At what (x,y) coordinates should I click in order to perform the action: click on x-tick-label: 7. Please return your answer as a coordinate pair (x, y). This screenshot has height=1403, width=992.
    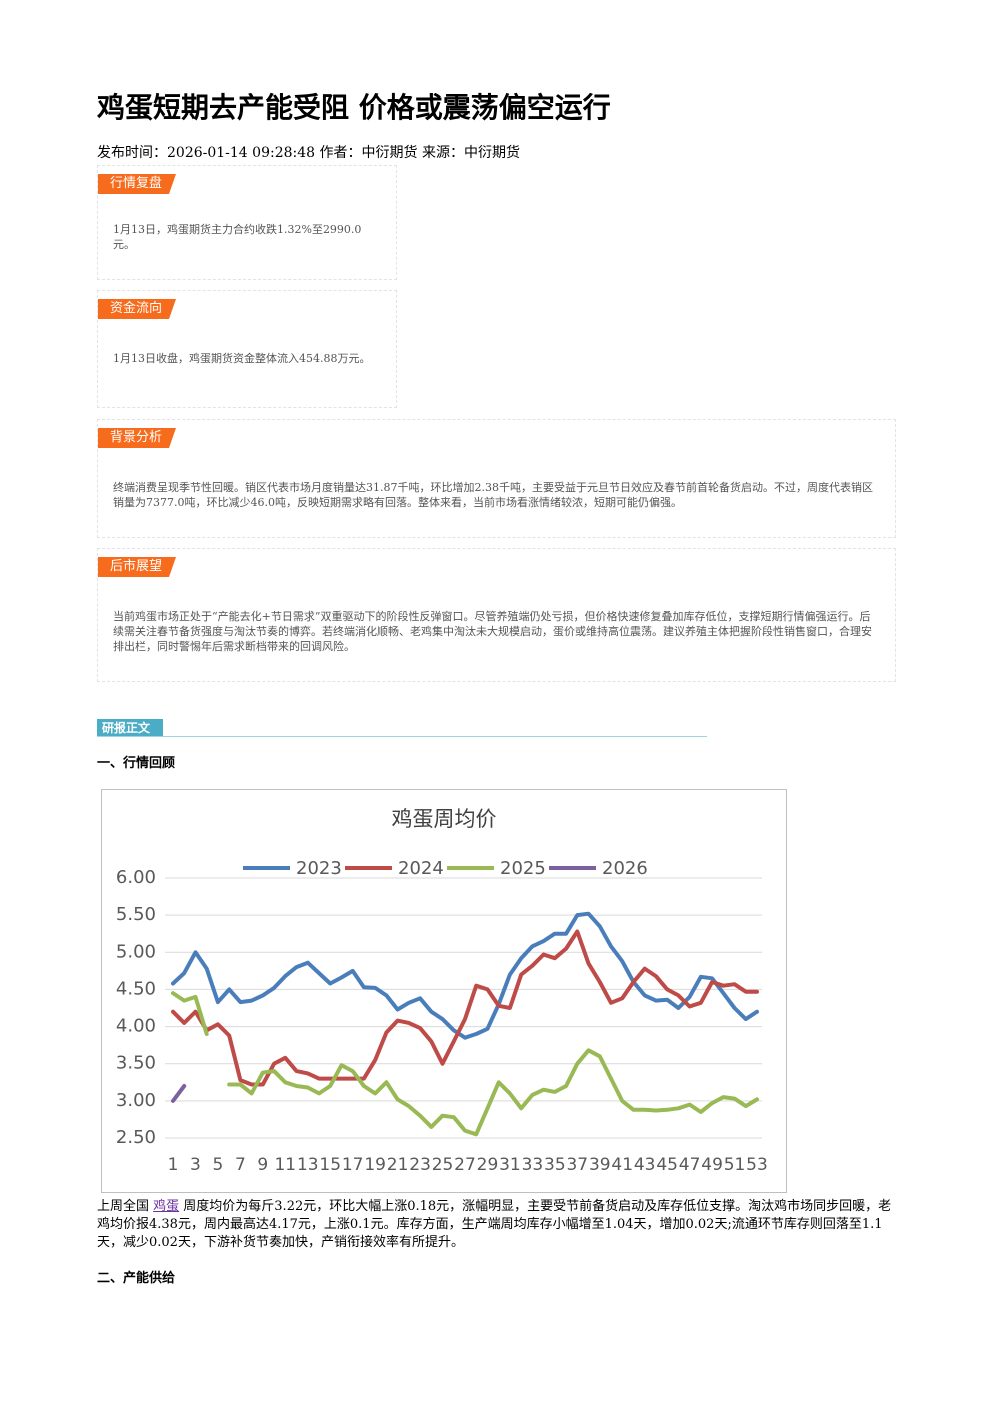
    Looking at the image, I should click on (240, 1165).